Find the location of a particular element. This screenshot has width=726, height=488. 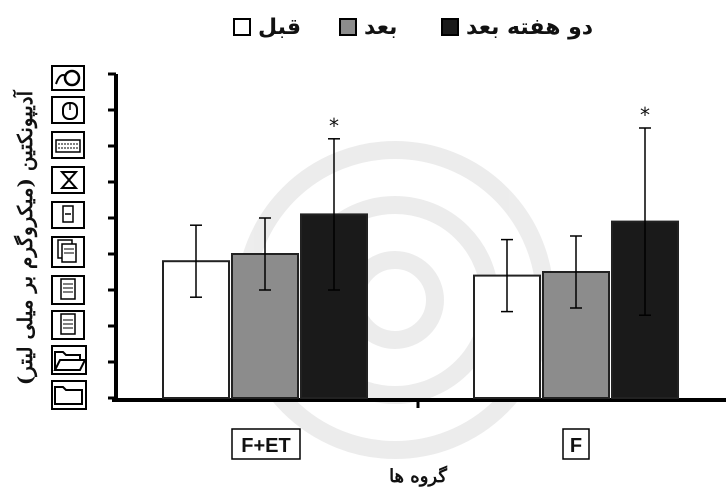

x-tick-label-f-et: F+ET is located at coordinates (265, 446).